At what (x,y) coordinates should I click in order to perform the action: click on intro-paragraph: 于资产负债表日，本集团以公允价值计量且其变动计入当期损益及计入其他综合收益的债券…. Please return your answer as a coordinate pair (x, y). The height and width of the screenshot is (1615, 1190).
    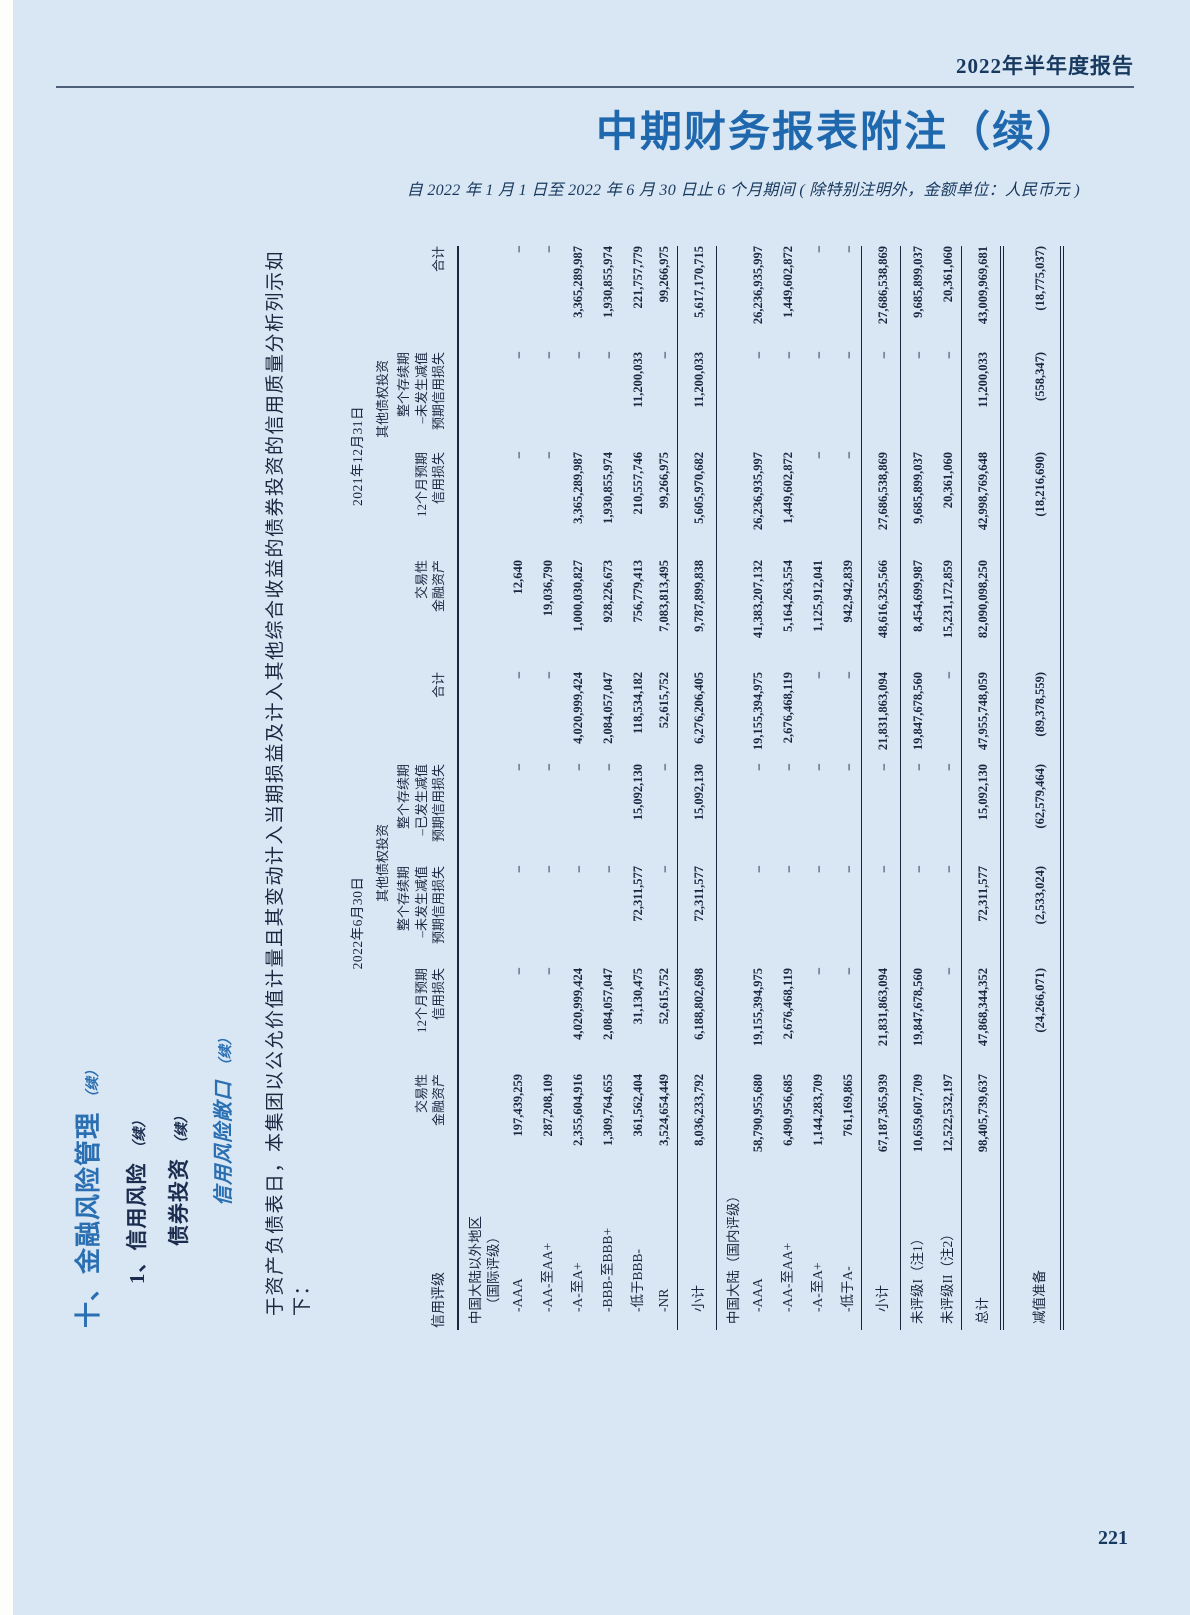
    Looking at the image, I should click on (289, 782).